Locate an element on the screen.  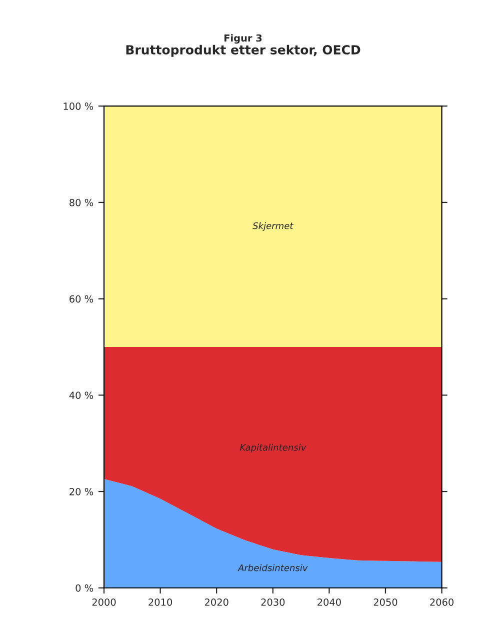
y-tick-label: 40 % is located at coordinates (81, 395).